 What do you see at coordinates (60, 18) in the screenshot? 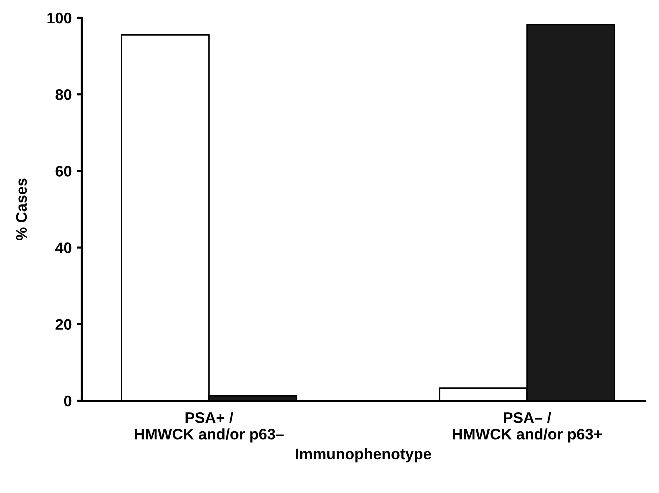
I see `y-tick-label: 100` at bounding box center [60, 18].